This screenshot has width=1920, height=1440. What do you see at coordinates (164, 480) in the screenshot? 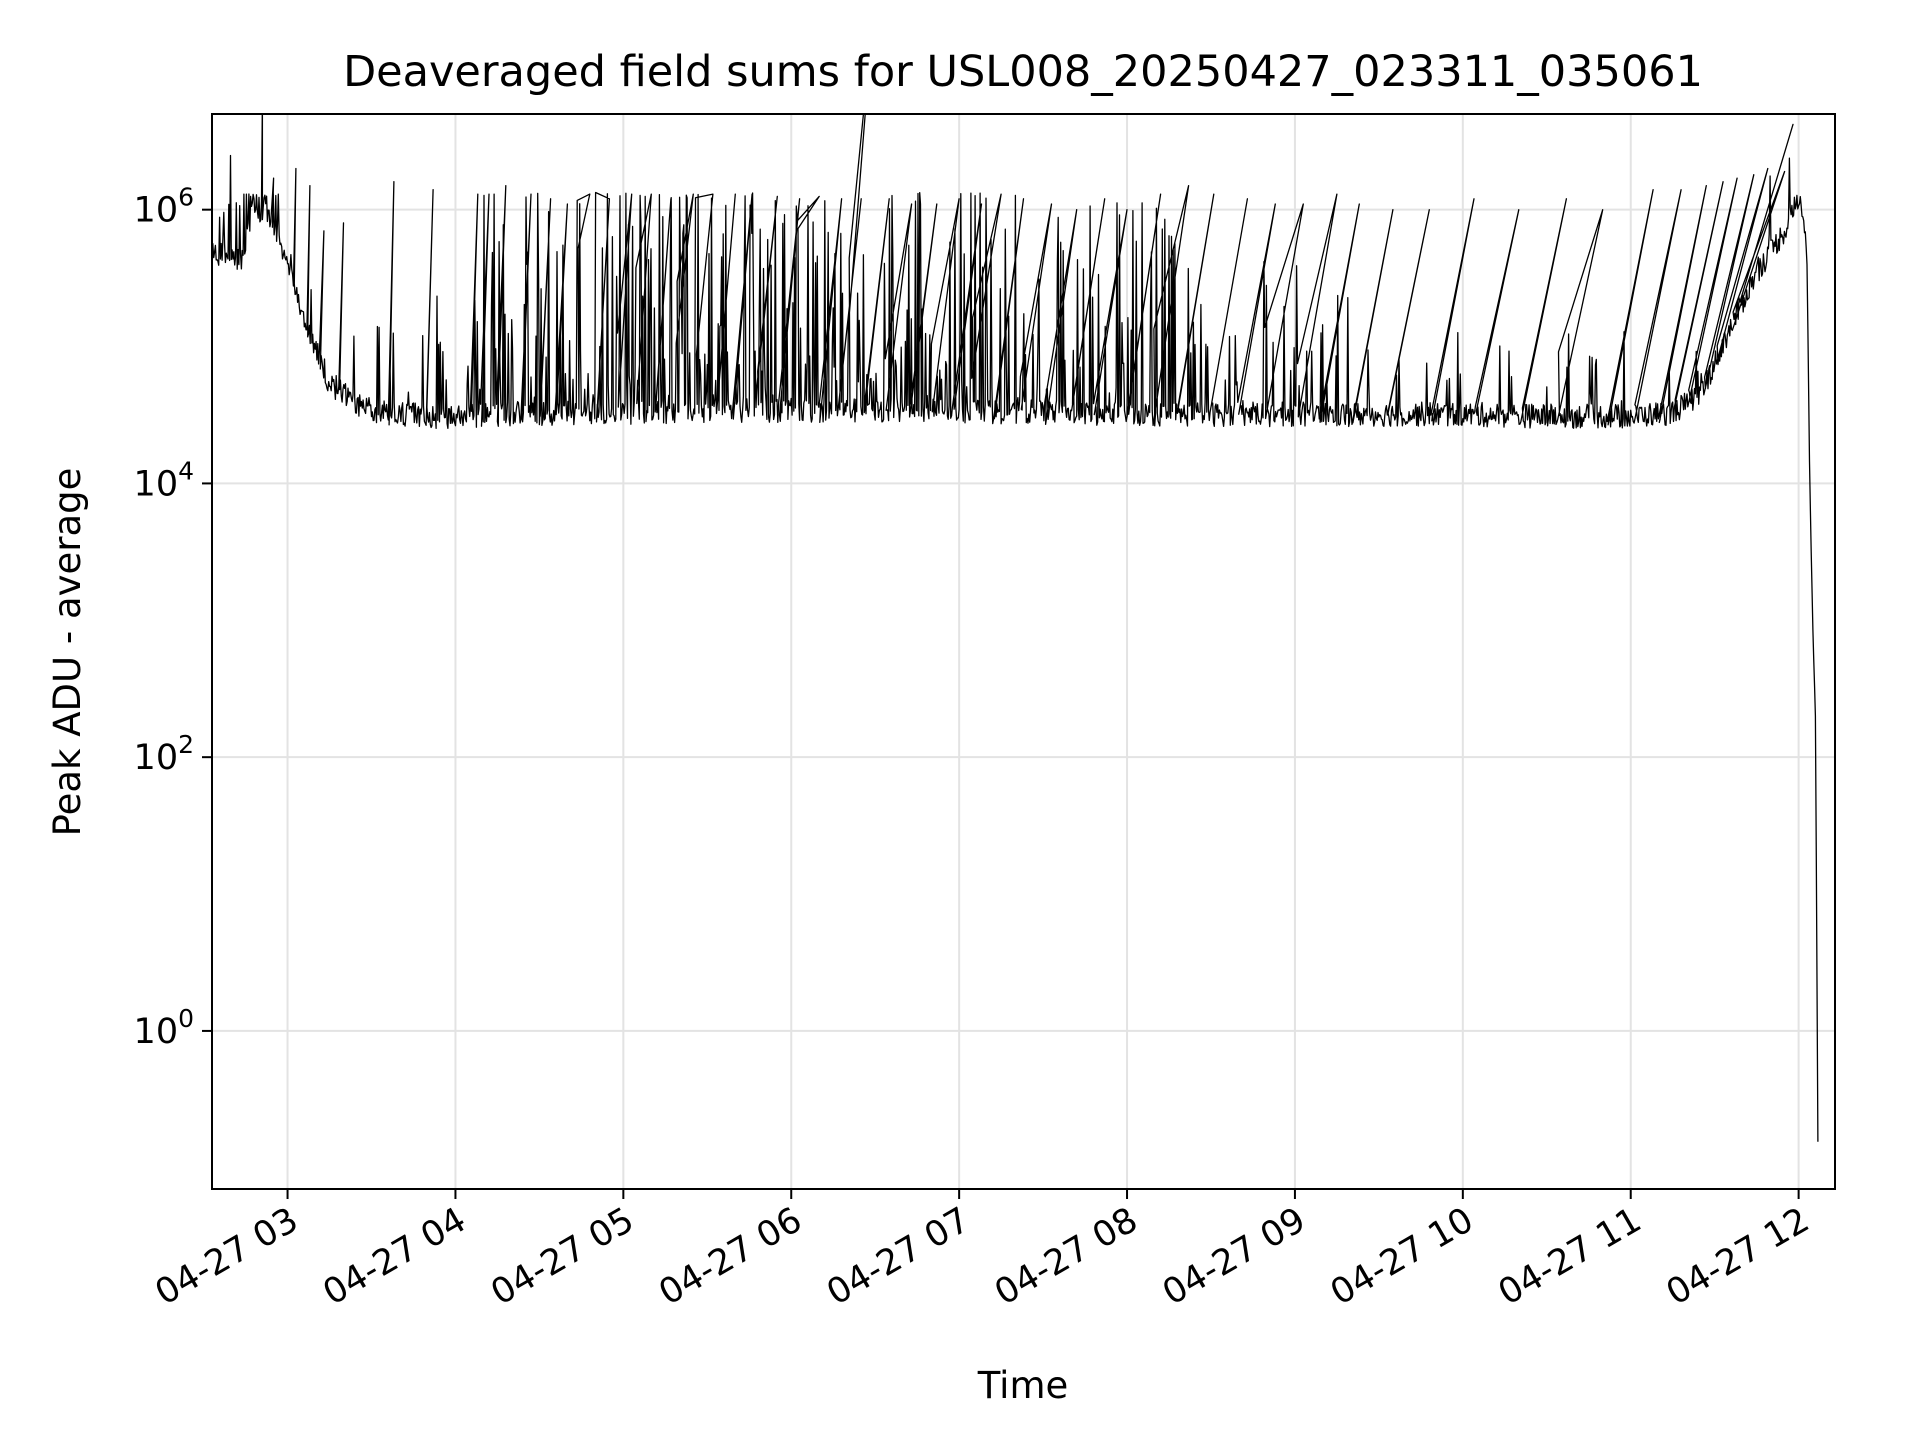
I see `y-tick-label: 10⁴` at bounding box center [164, 480].